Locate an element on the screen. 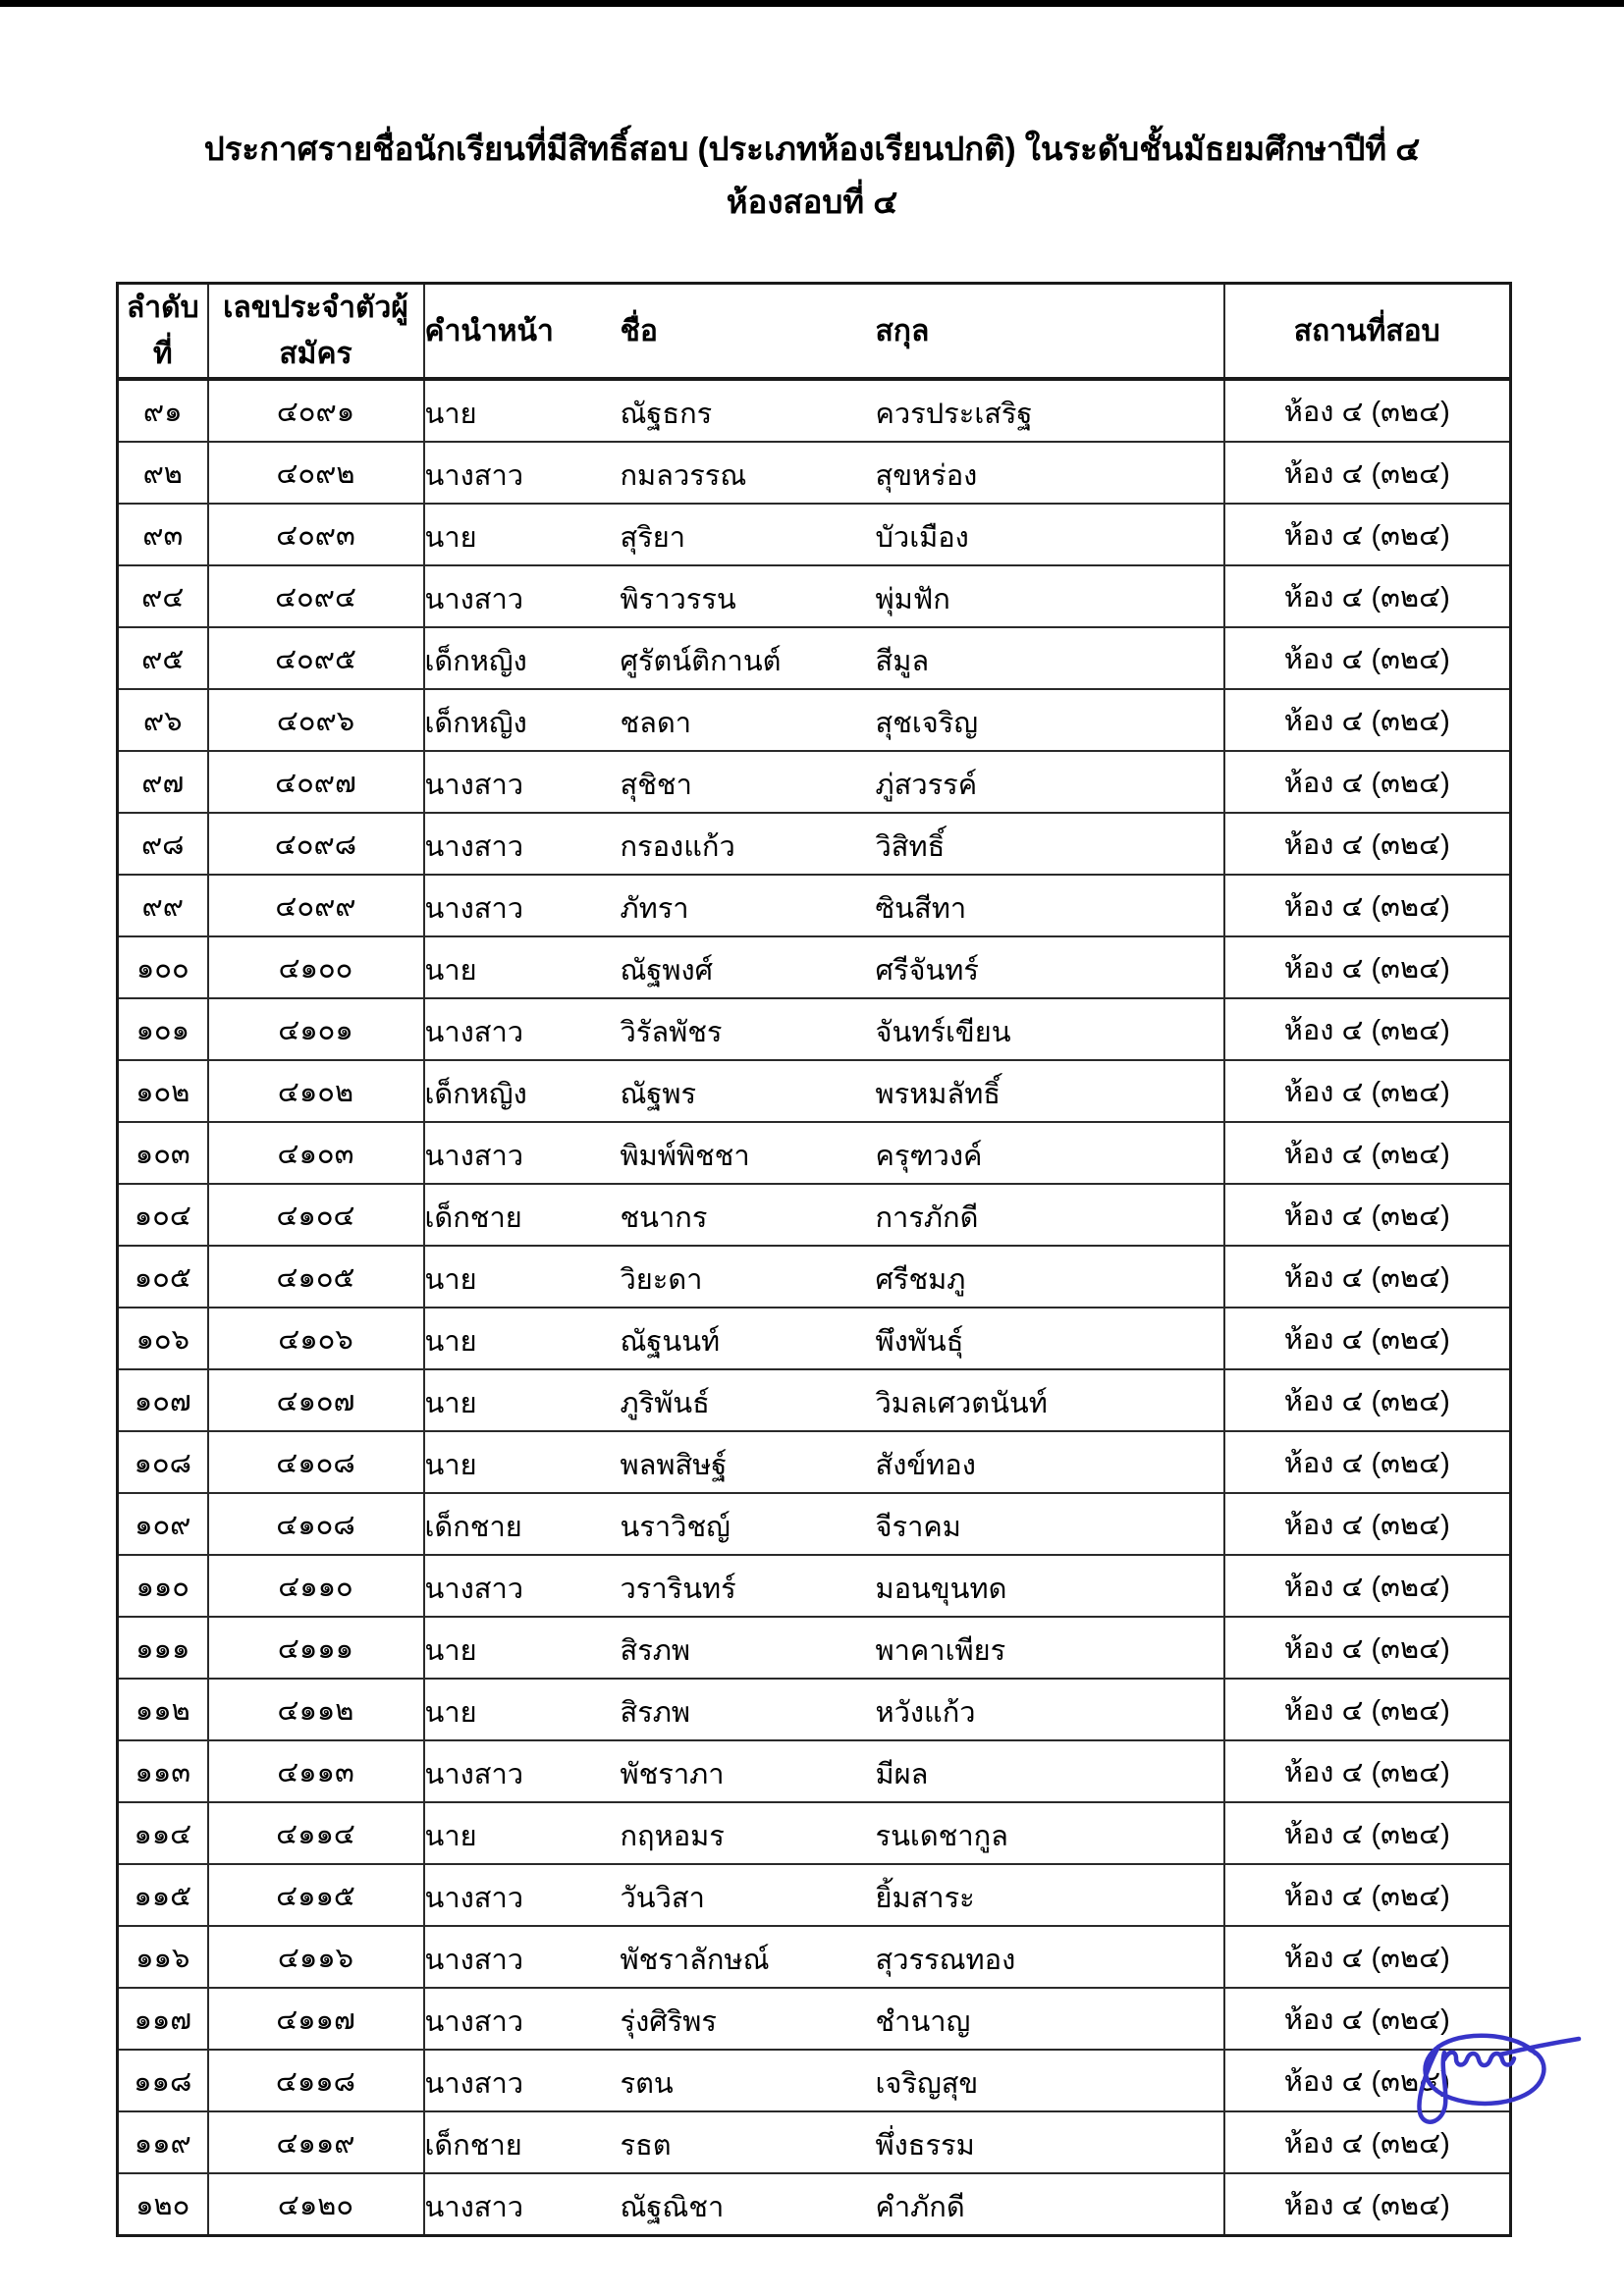 The width and height of the screenshot is (1624, 2296). cell-order: ๑๐๑ is located at coordinates (163, 1030).